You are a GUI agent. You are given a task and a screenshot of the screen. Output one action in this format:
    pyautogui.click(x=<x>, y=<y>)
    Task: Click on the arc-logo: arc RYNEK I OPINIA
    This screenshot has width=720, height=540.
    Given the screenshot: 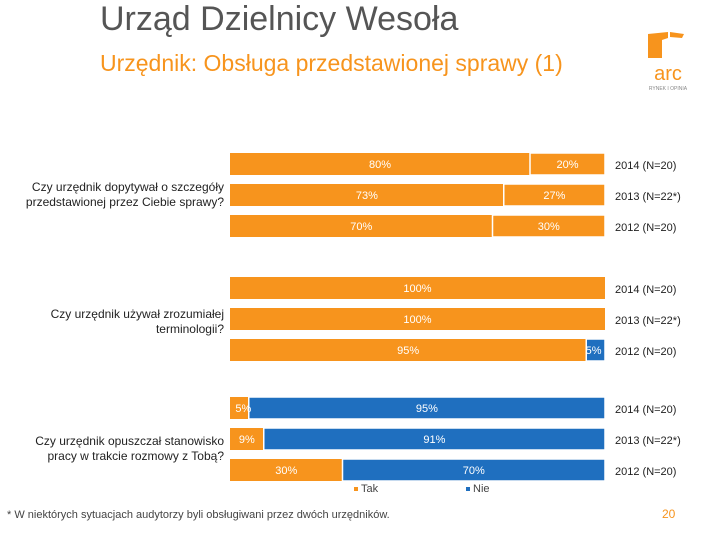 What is the action you would take?
    pyautogui.click(x=668, y=62)
    